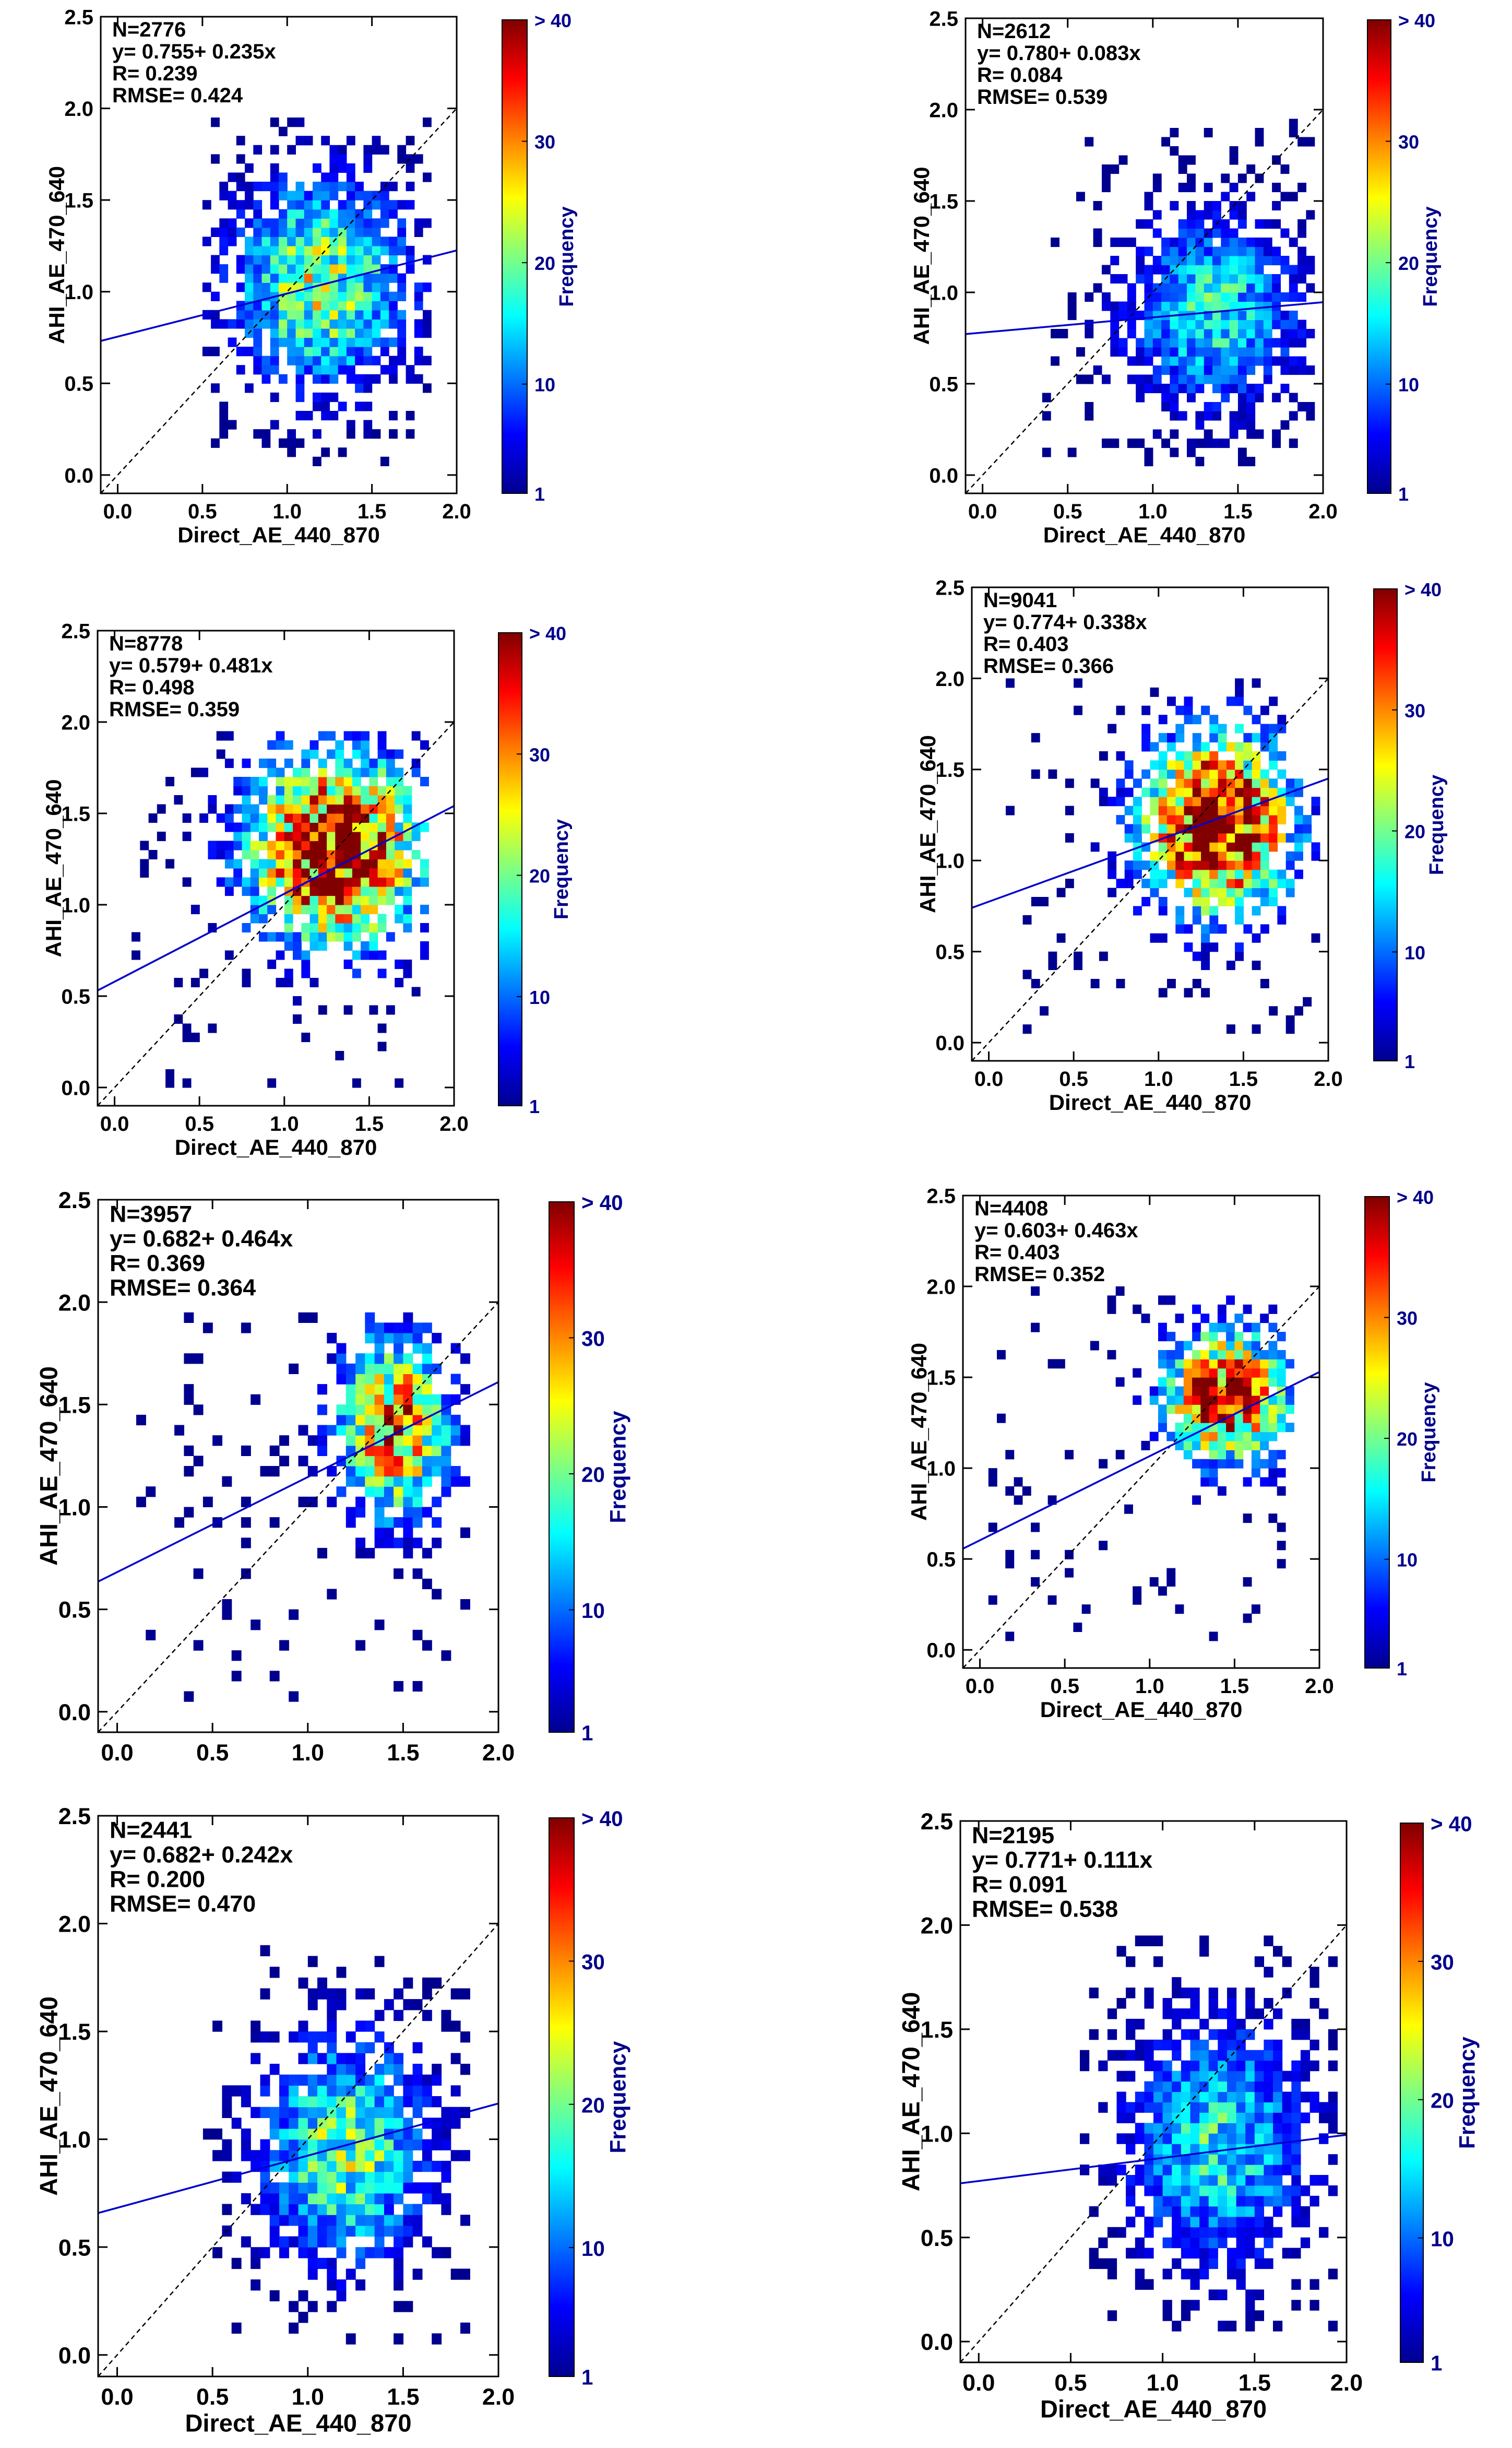  I want to click on y-tick-label: 2.5, so click(944, 18).